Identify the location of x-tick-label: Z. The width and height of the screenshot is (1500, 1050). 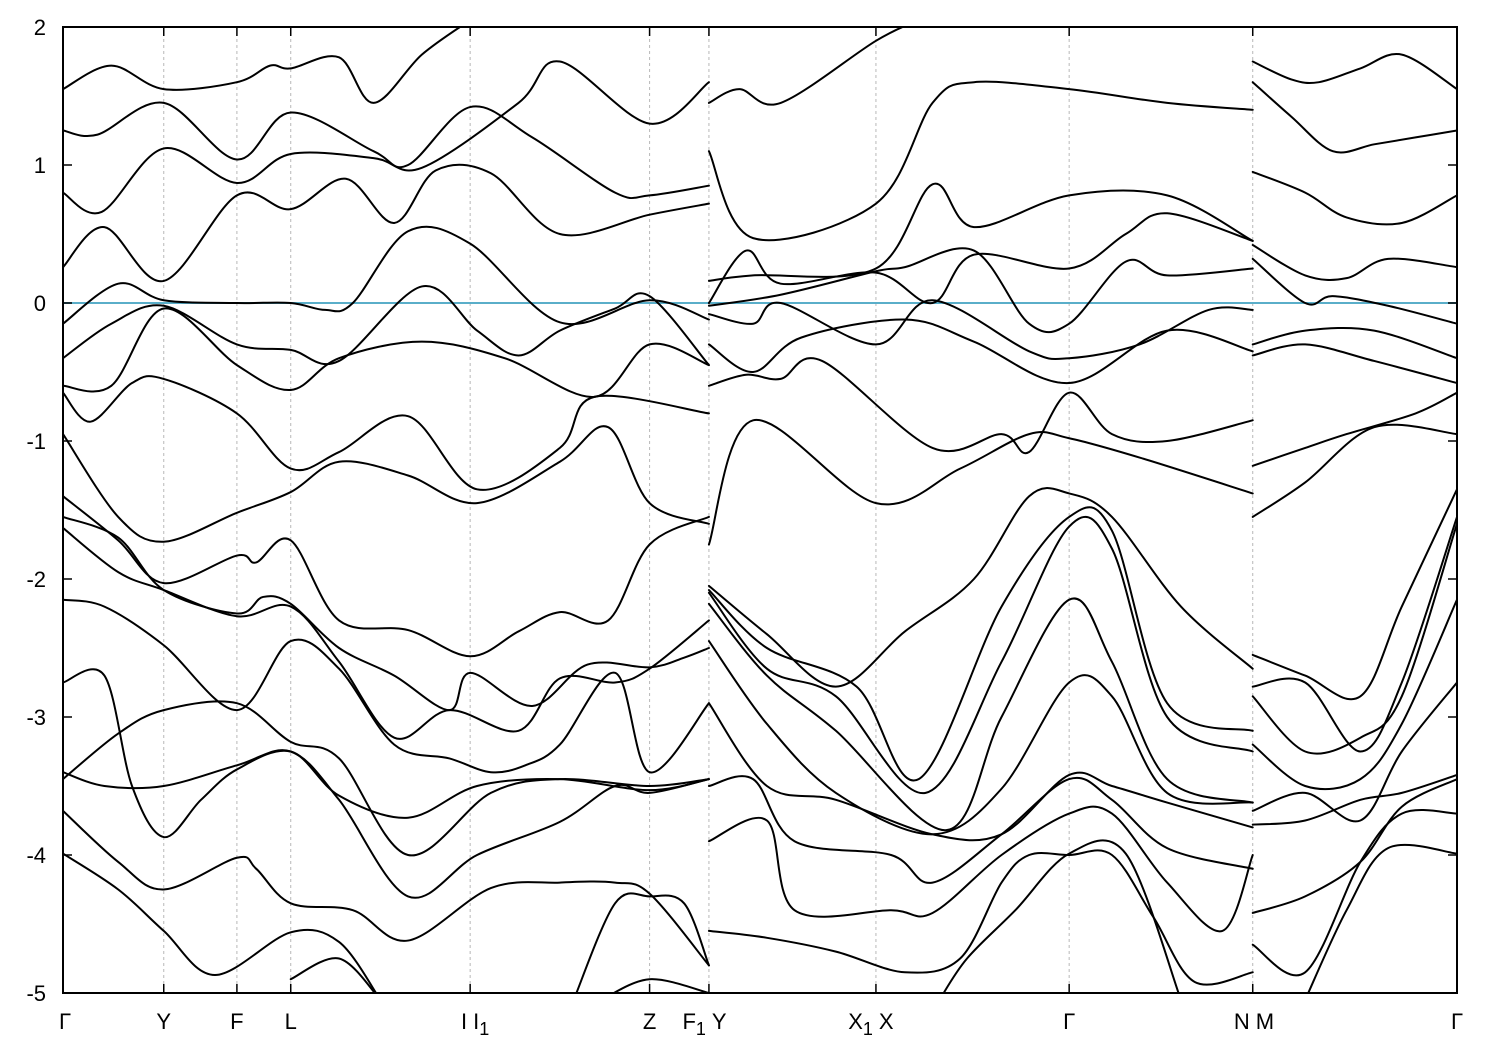
(649, 1021).